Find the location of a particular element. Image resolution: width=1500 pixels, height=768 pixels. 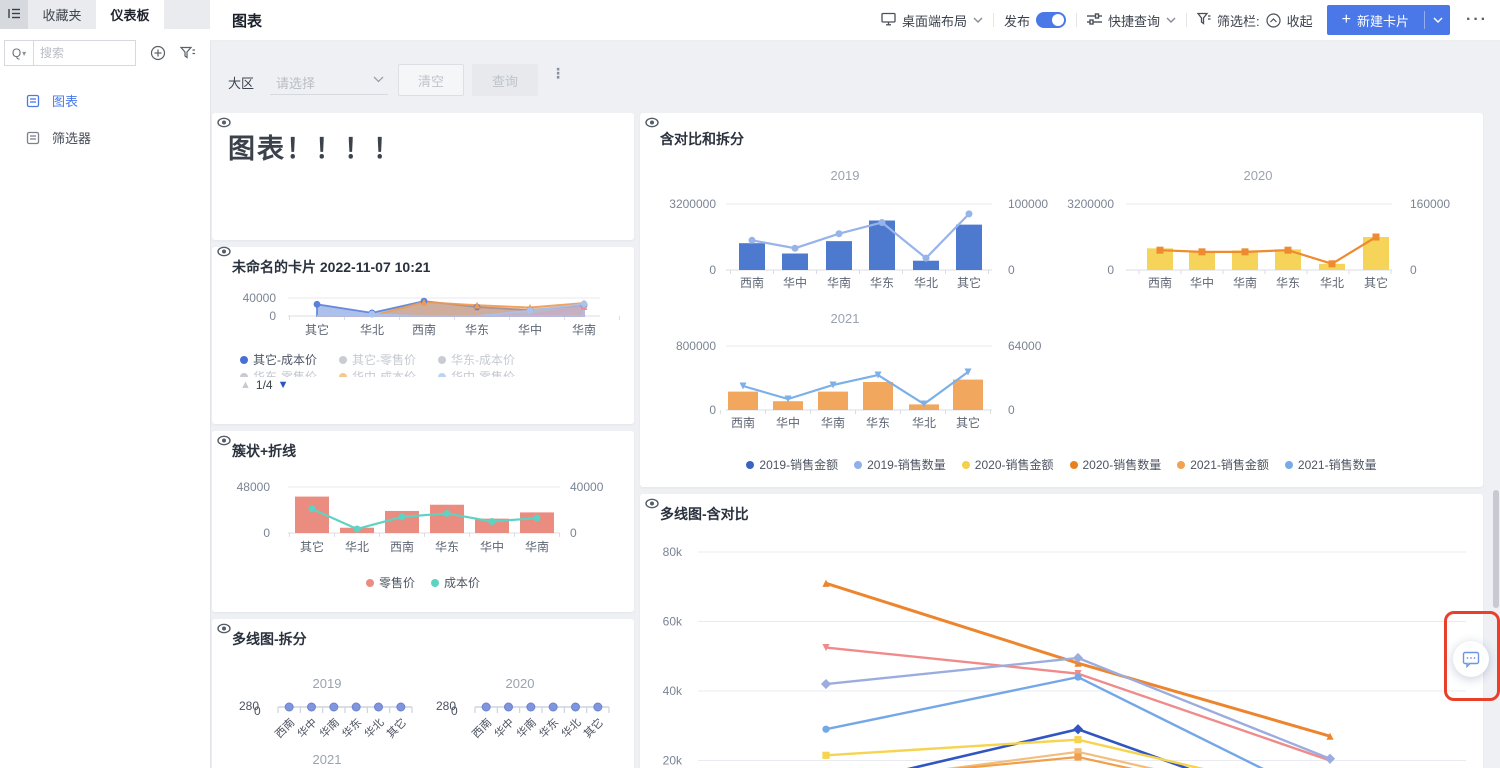

legend-item: 2021-销售金额 is located at coordinates (1223, 464).